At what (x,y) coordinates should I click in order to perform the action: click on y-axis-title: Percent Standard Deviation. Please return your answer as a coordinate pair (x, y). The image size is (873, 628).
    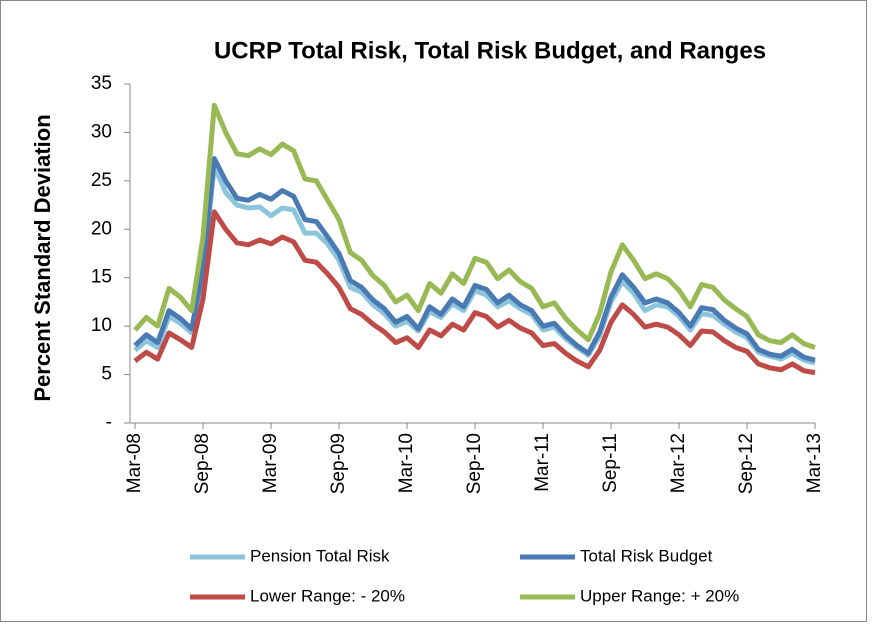
    Looking at the image, I should click on (42, 257).